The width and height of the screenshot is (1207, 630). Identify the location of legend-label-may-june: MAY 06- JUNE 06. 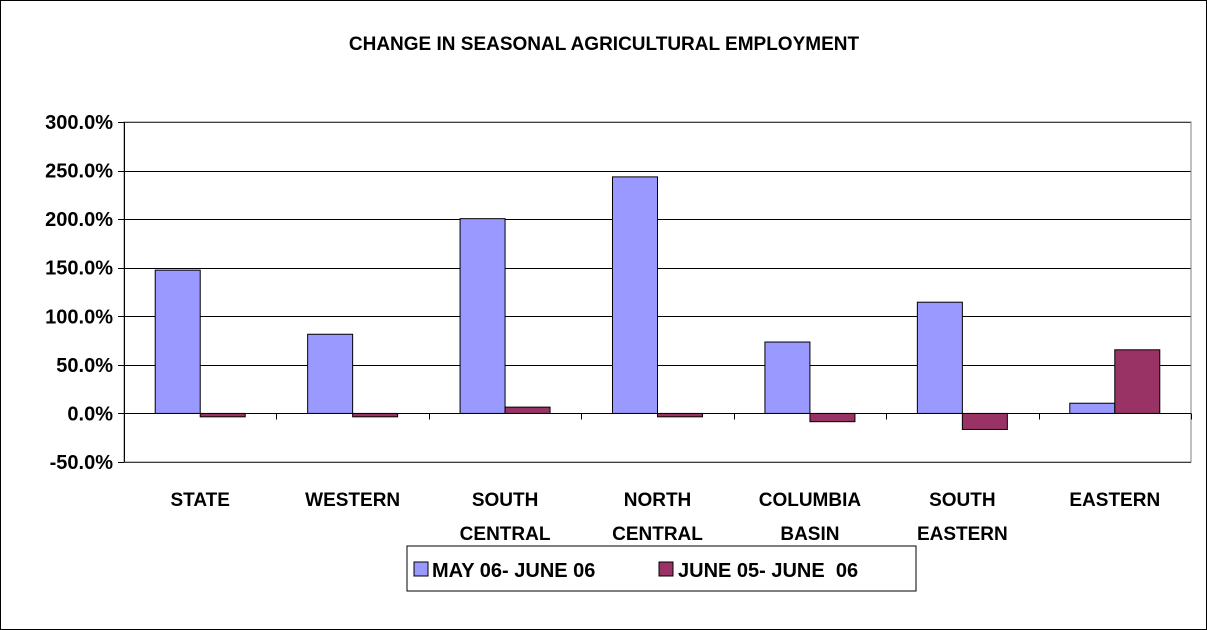
(513, 571).